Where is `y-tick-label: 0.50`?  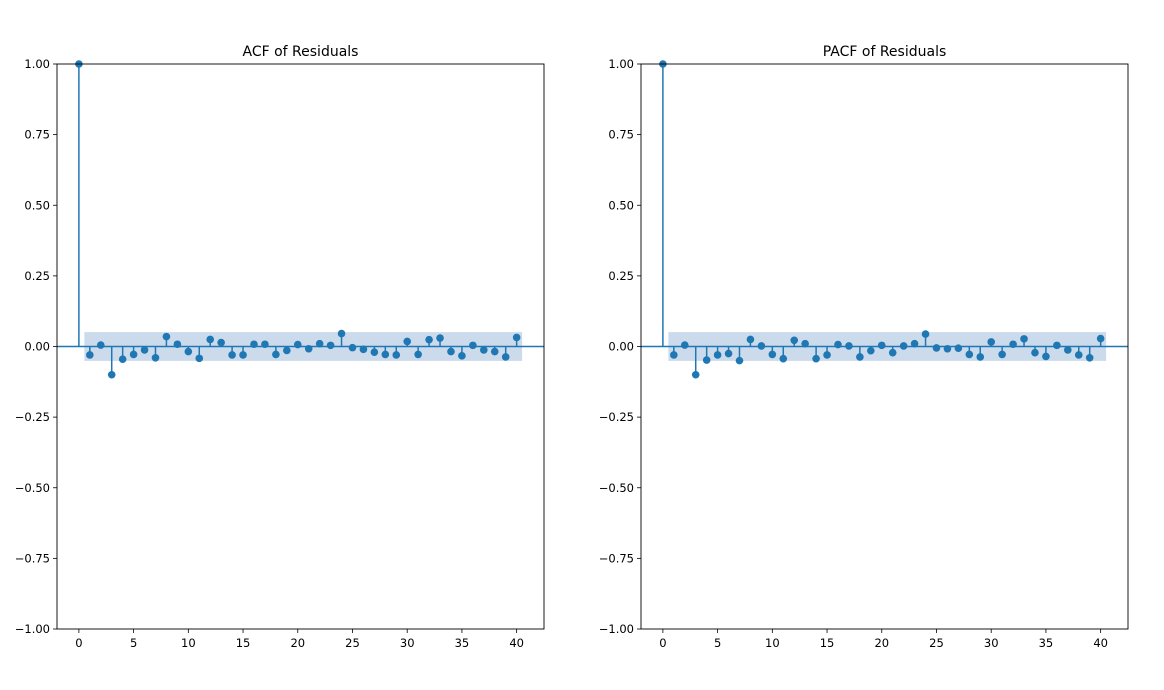
y-tick-label: 0.50 is located at coordinates (37, 205).